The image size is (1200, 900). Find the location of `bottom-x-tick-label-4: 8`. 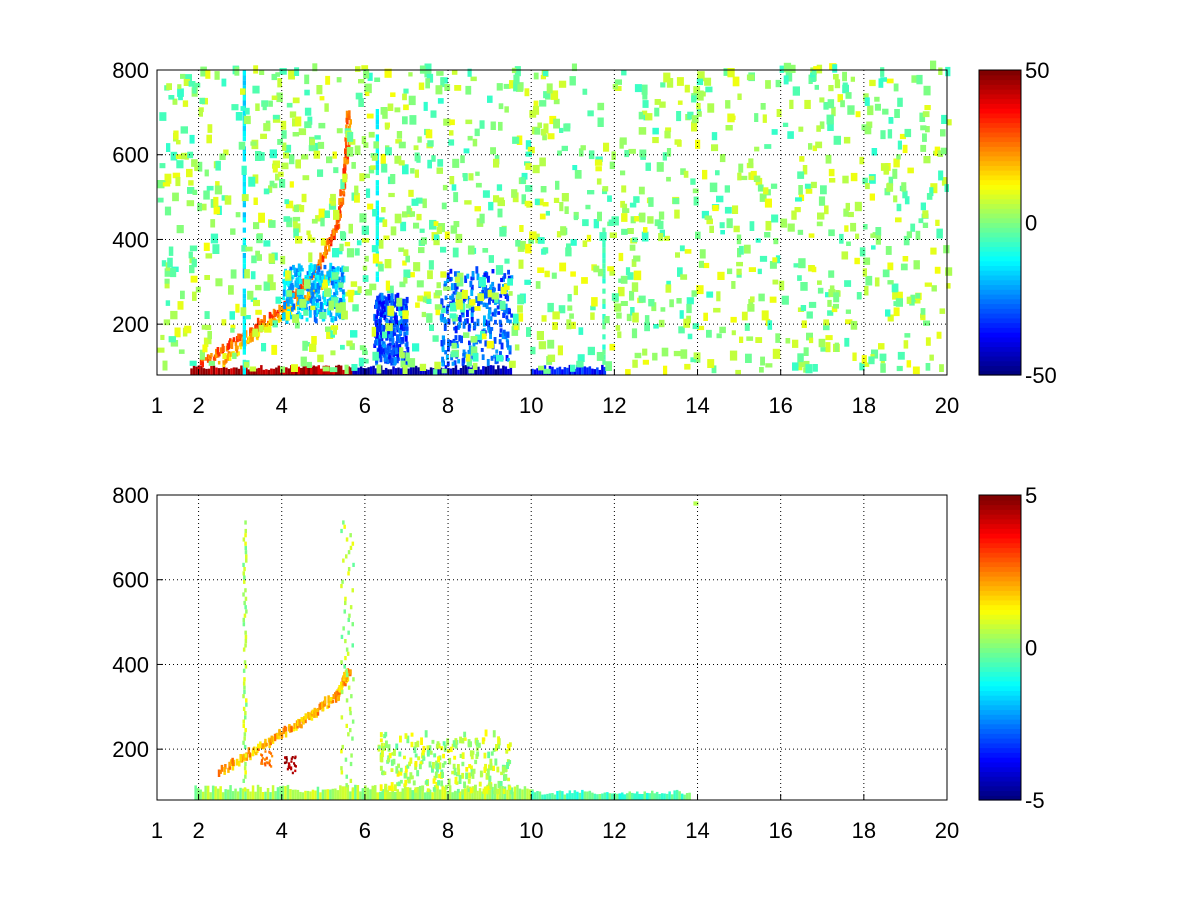

bottom-x-tick-label-4: 8 is located at coordinates (448, 830).